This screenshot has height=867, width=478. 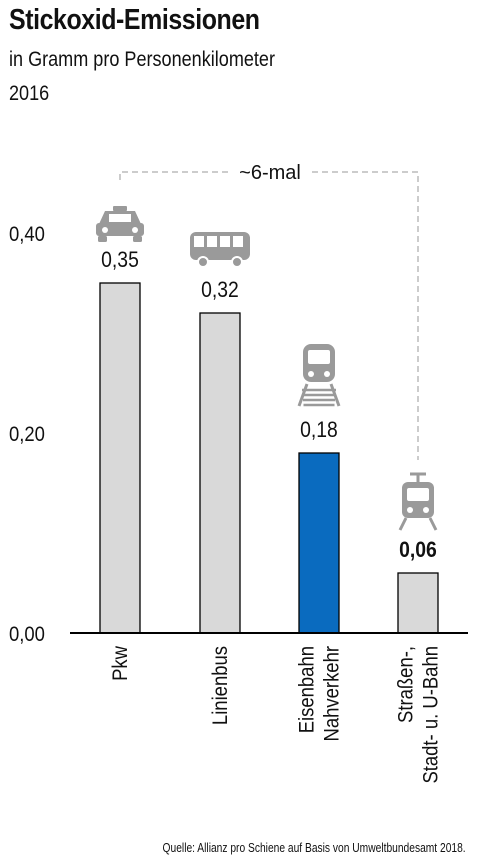 What do you see at coordinates (405, 684) in the screenshot?
I see `category-label-3: Straßen-,` at bounding box center [405, 684].